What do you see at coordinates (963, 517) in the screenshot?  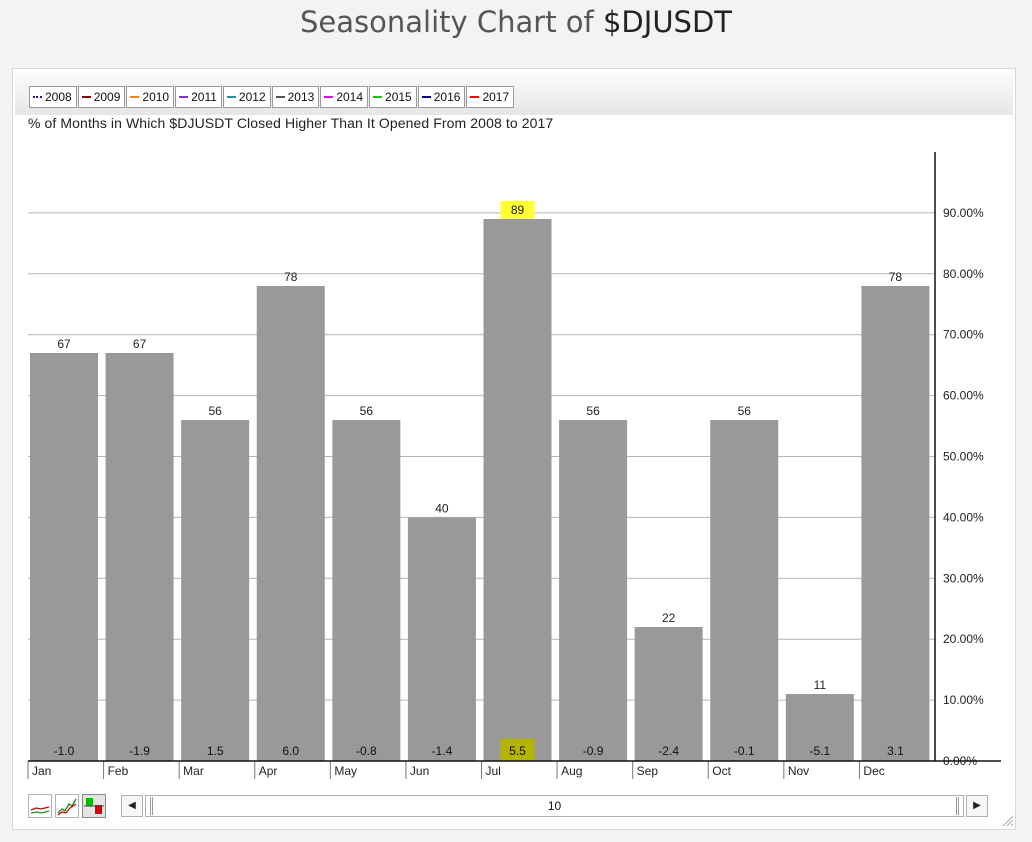 I see `y-tick-label: 40.00%` at bounding box center [963, 517].